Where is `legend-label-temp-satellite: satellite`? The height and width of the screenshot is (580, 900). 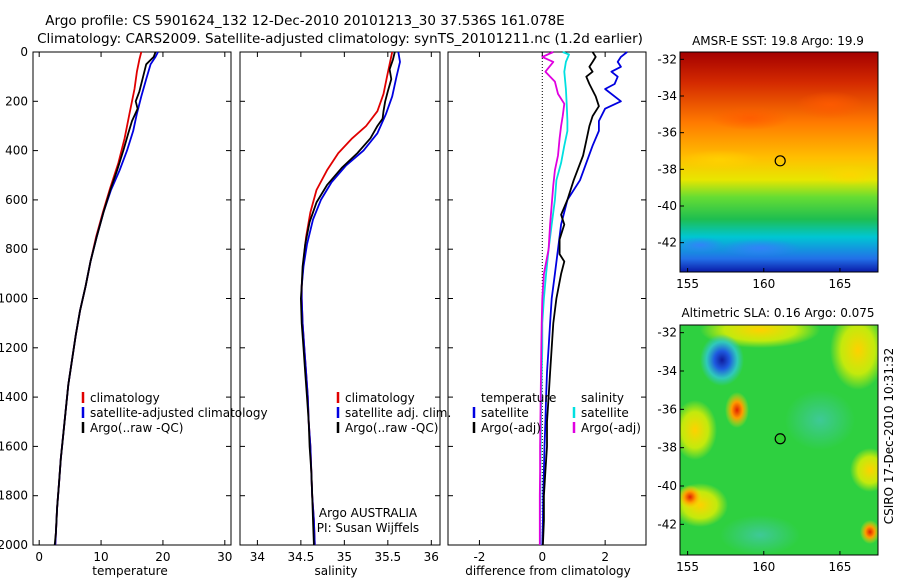 legend-label-temp-satellite: satellite is located at coordinates (505, 413).